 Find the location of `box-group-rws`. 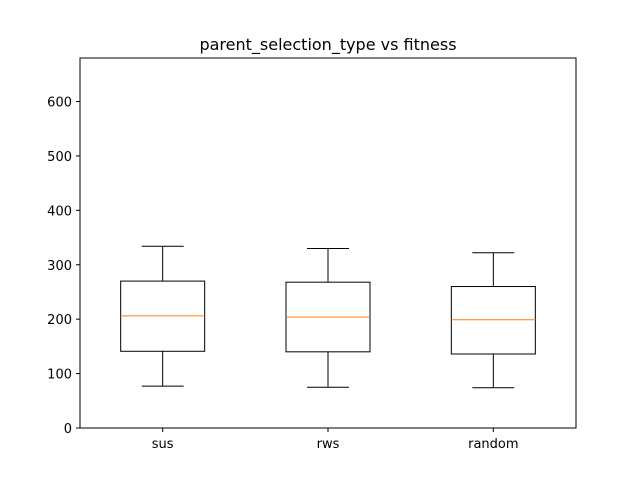

box-group-rws is located at coordinates (328, 317).